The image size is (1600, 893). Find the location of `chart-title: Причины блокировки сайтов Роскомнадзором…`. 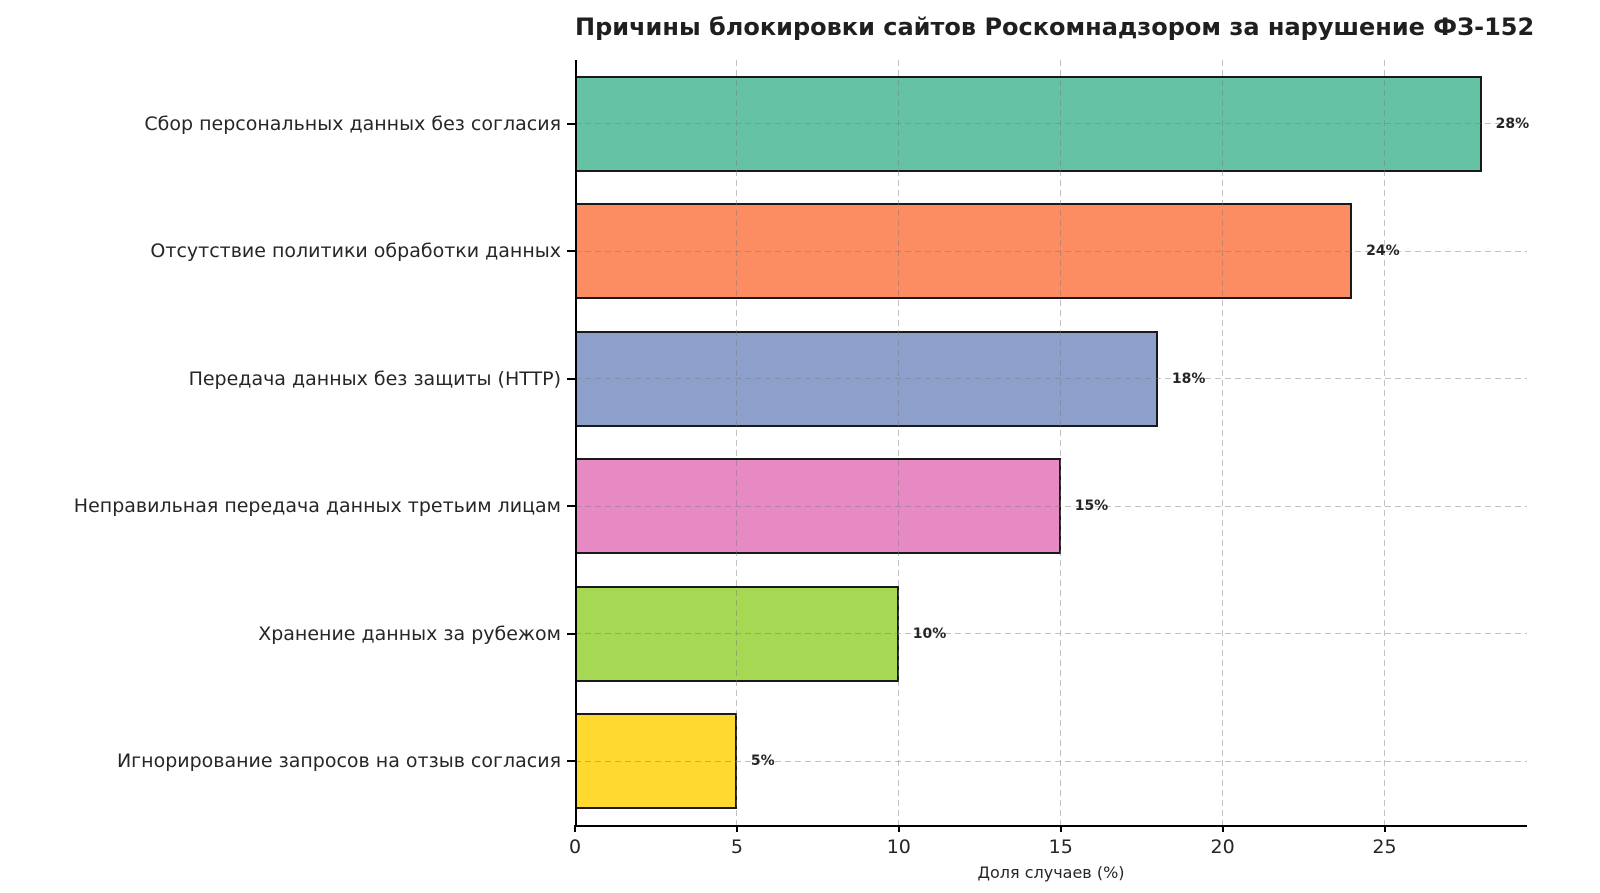

chart-title: Причины блокировки сайтов Роскомнадзором… is located at coordinates (1055, 27).